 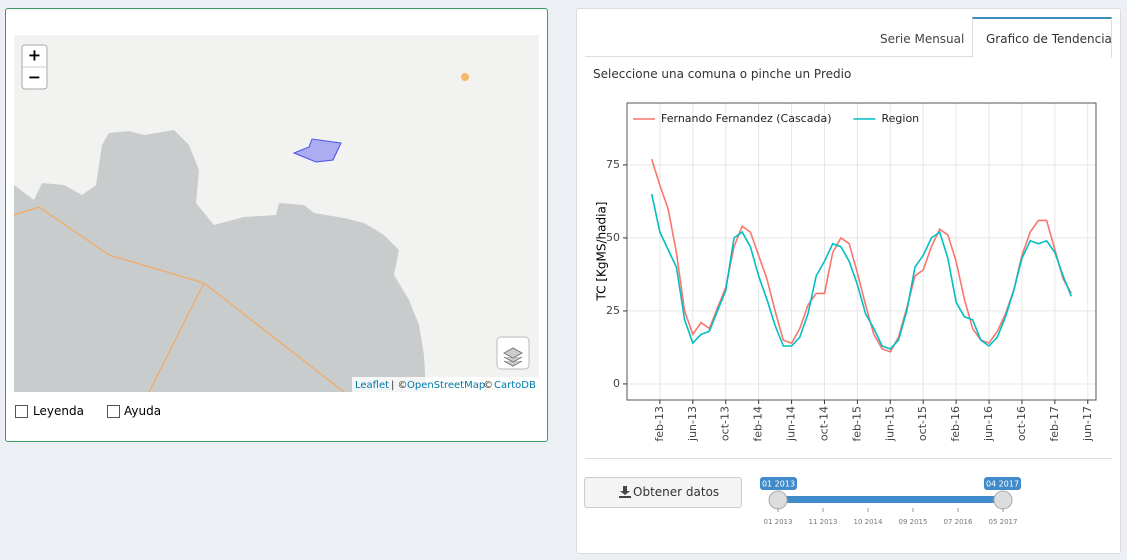 What do you see at coordinates (922, 39) in the screenshot?
I see `tab: Serie Mensual` at bounding box center [922, 39].